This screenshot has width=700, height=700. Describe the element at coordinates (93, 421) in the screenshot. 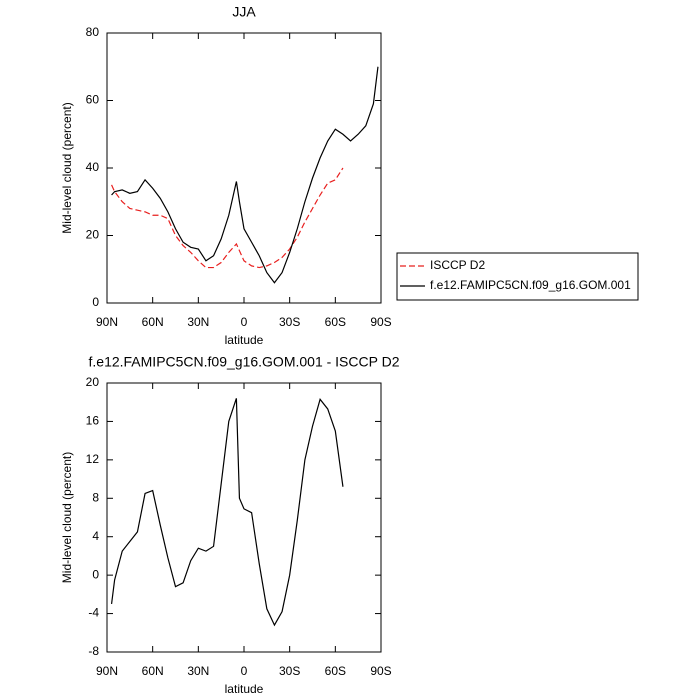

I see `y-tick-label: 16` at that location.